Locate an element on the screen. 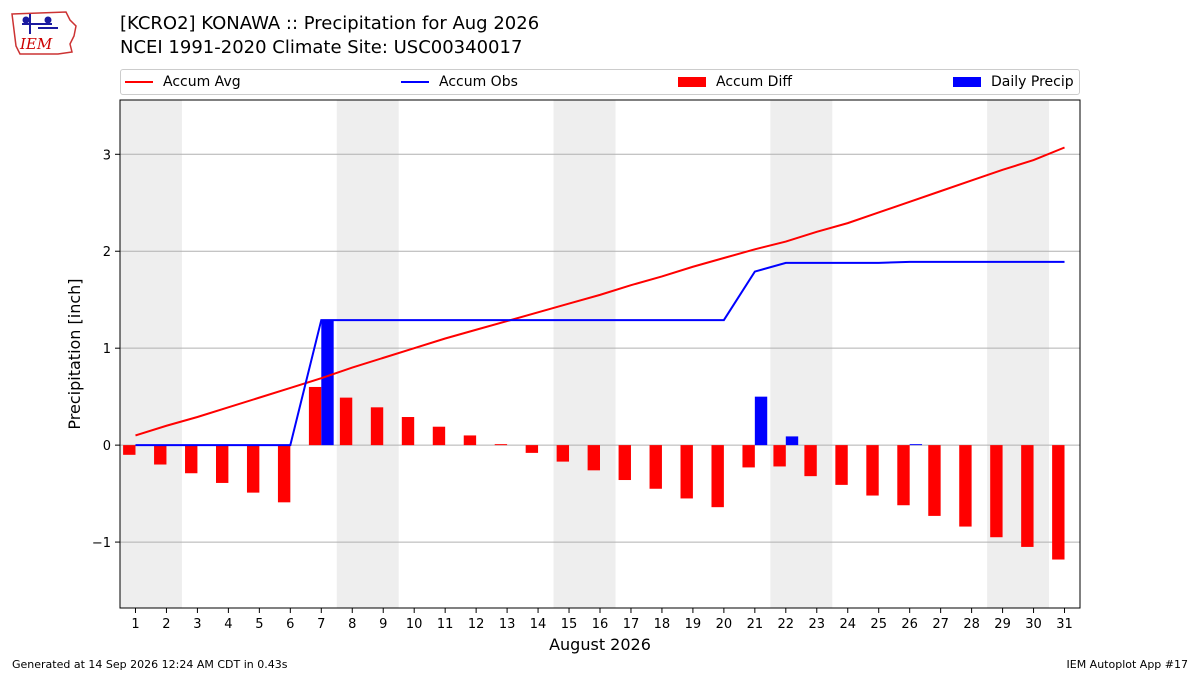 The image size is (1200, 675). x-tick-label: 10 is located at coordinates (414, 624).